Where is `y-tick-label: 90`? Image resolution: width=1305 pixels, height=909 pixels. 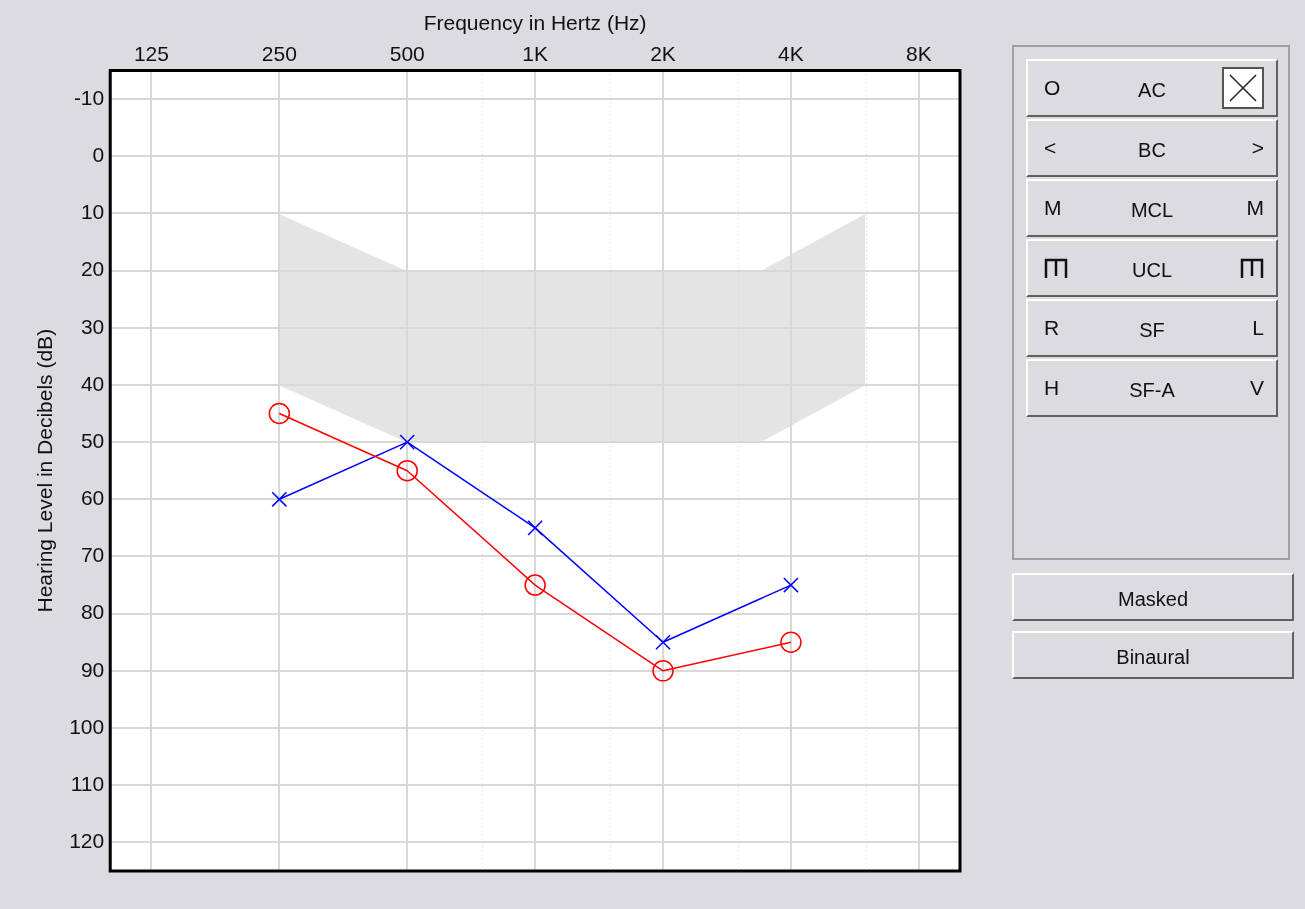 y-tick-label: 90 is located at coordinates (92, 669).